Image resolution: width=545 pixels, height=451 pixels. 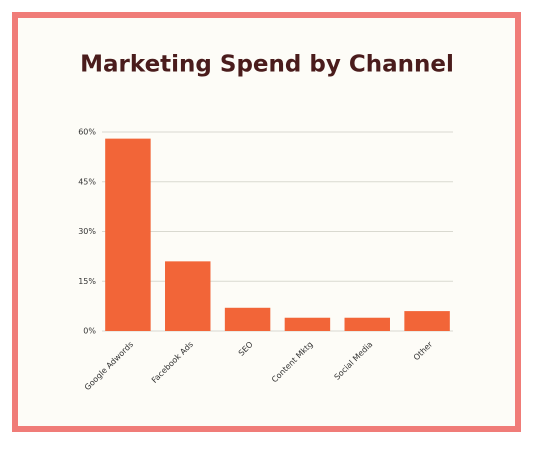 What do you see at coordinates (87, 231) in the screenshot?
I see `y-tick-label: 30%` at bounding box center [87, 231].